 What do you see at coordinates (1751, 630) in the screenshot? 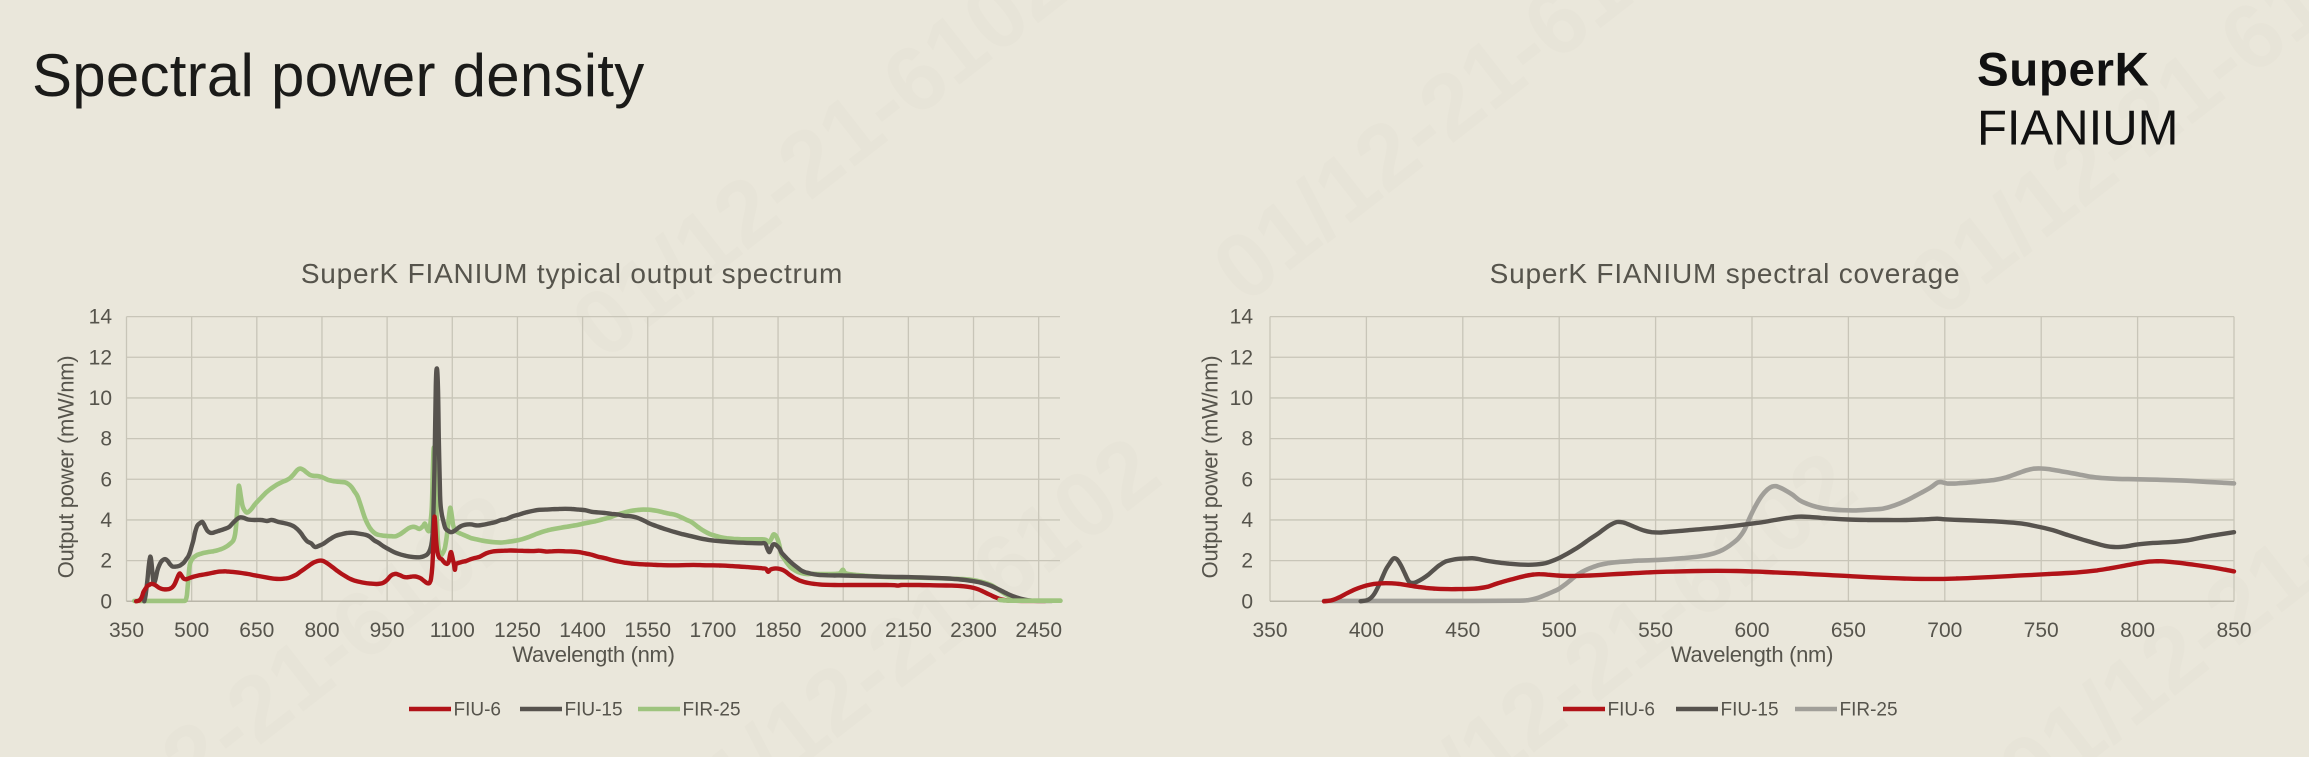
I see `svg-text: 600` at bounding box center [1751, 630].